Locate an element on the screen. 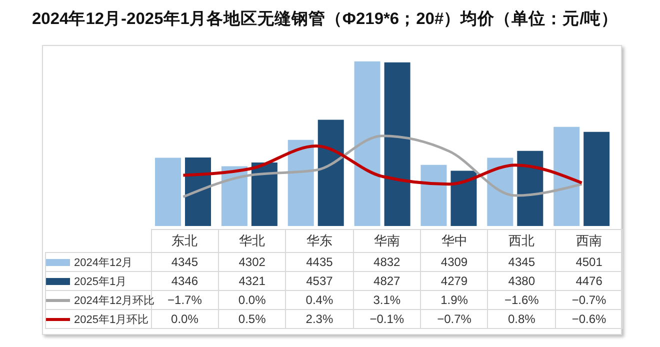 This screenshot has height=347, width=660. data-label: 4832 is located at coordinates (387, 262).